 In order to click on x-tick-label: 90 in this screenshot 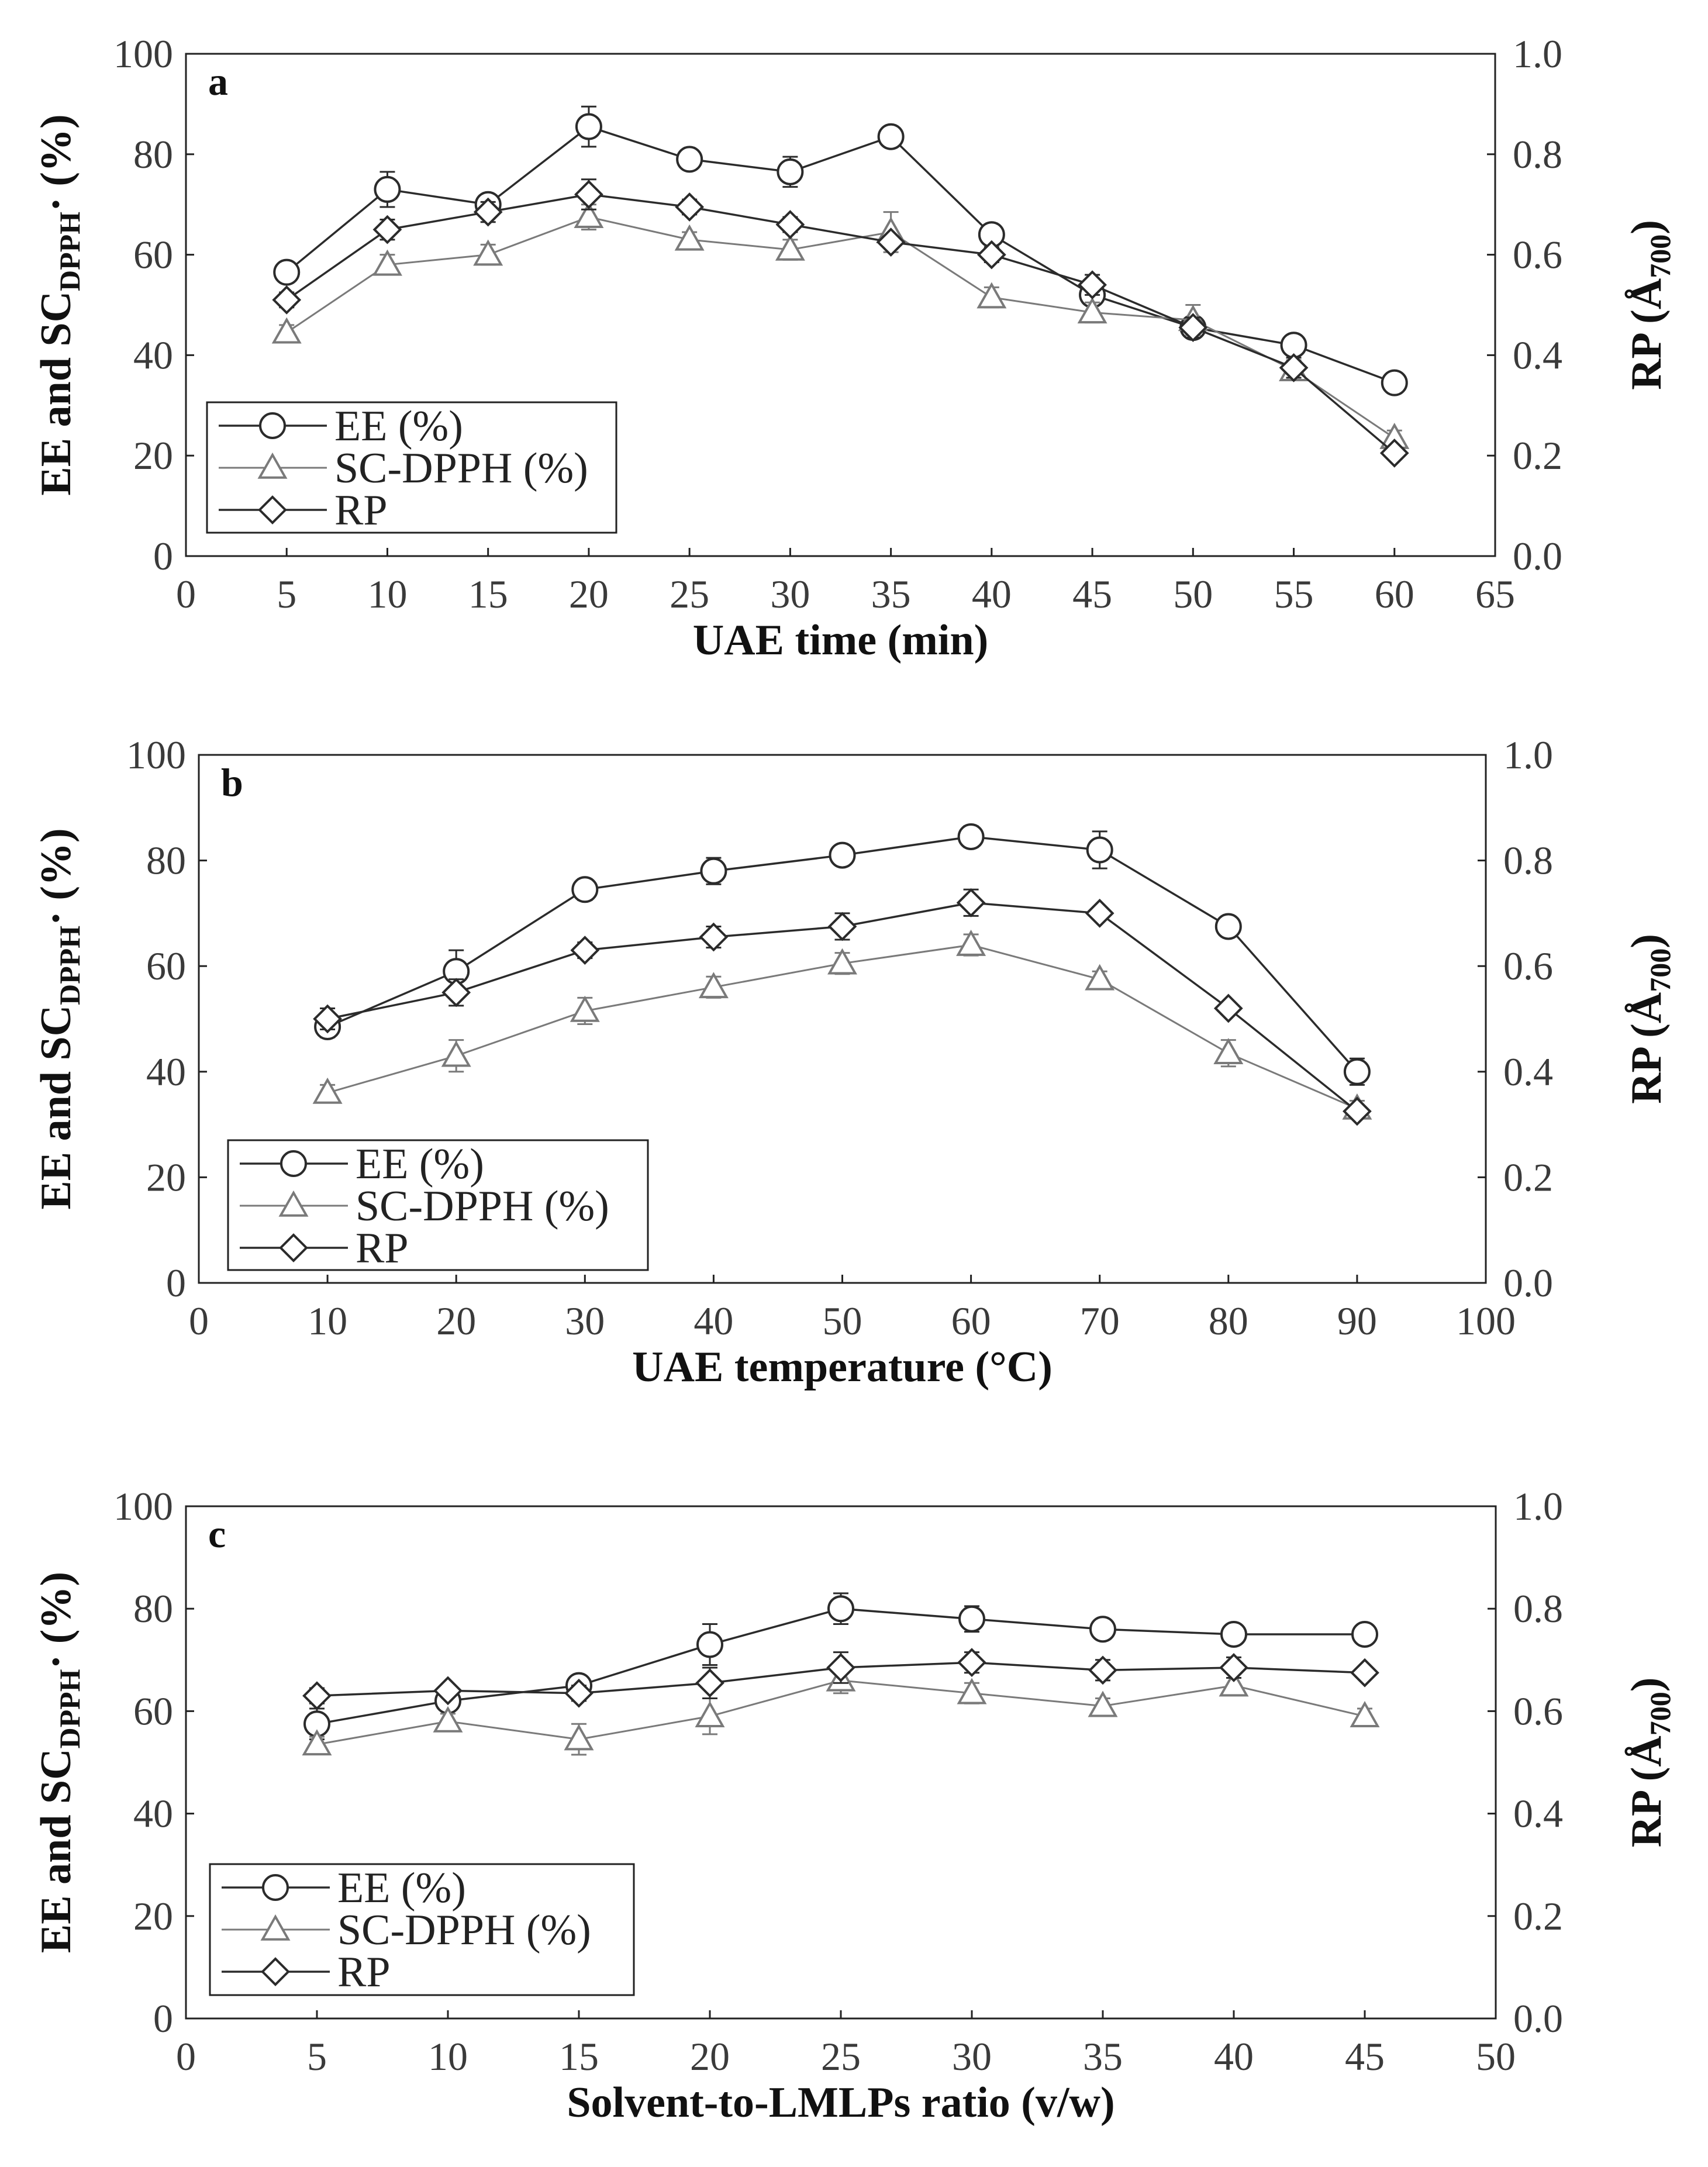, I will do `click(1357, 1321)`.